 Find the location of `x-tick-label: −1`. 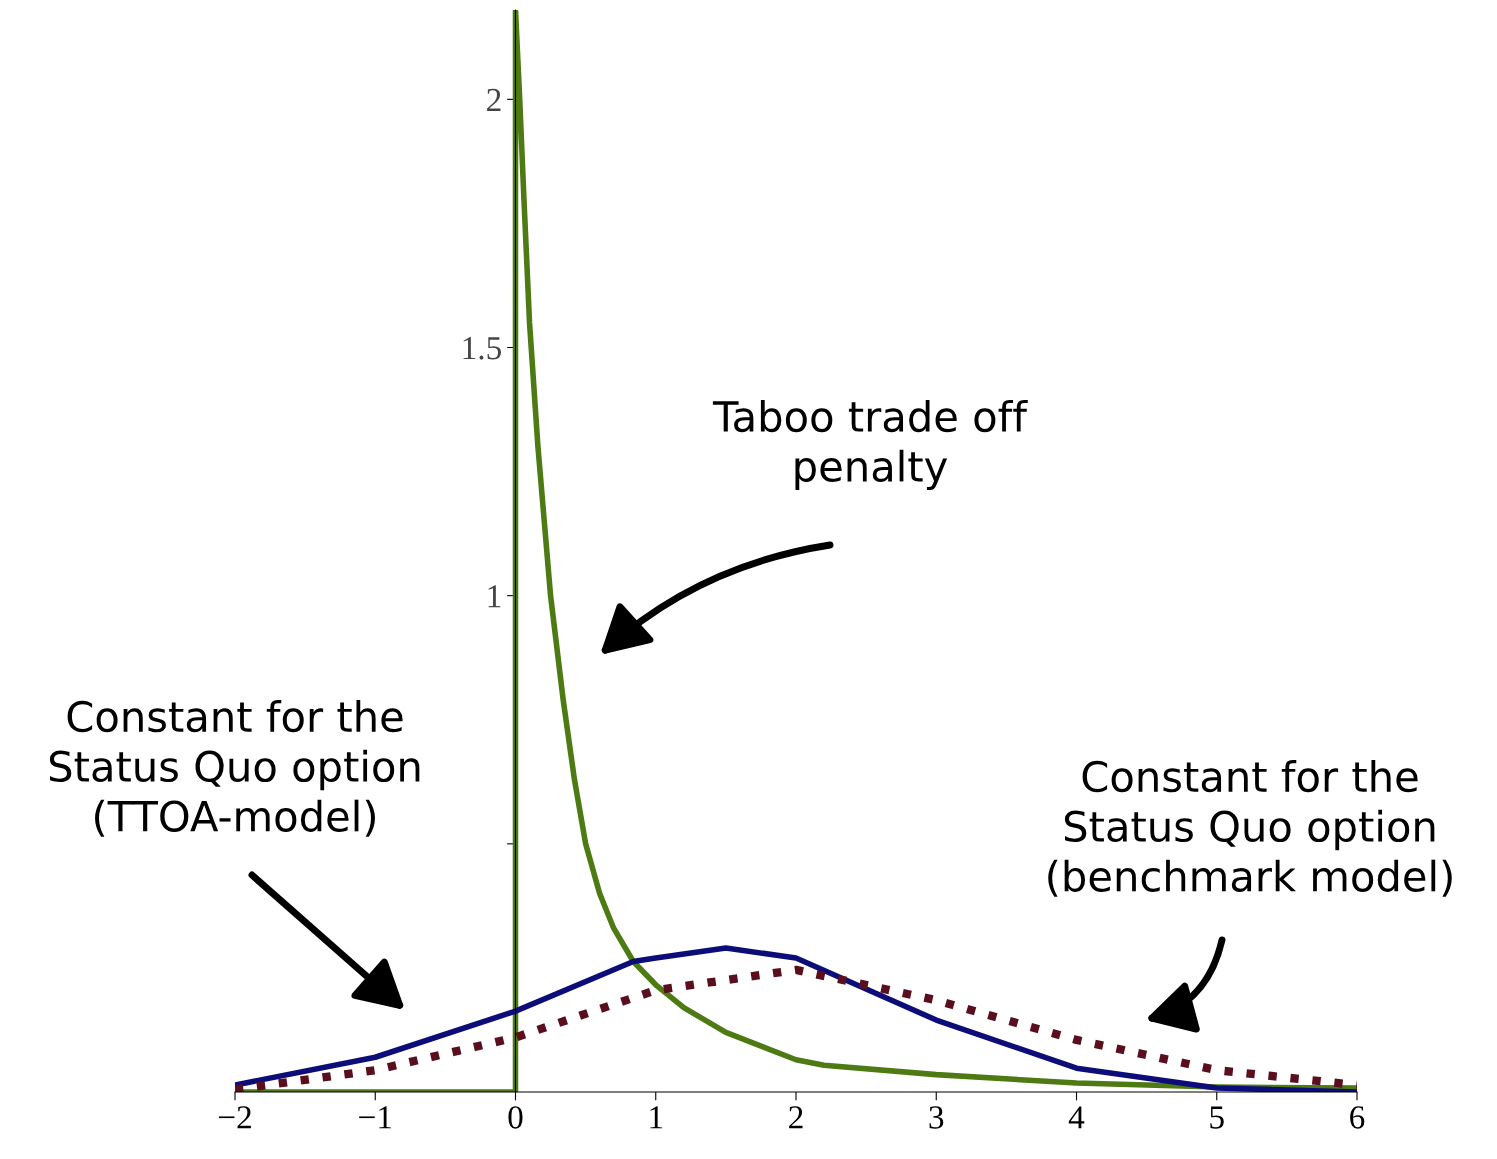

x-tick-label: −1 is located at coordinates (375, 1117).